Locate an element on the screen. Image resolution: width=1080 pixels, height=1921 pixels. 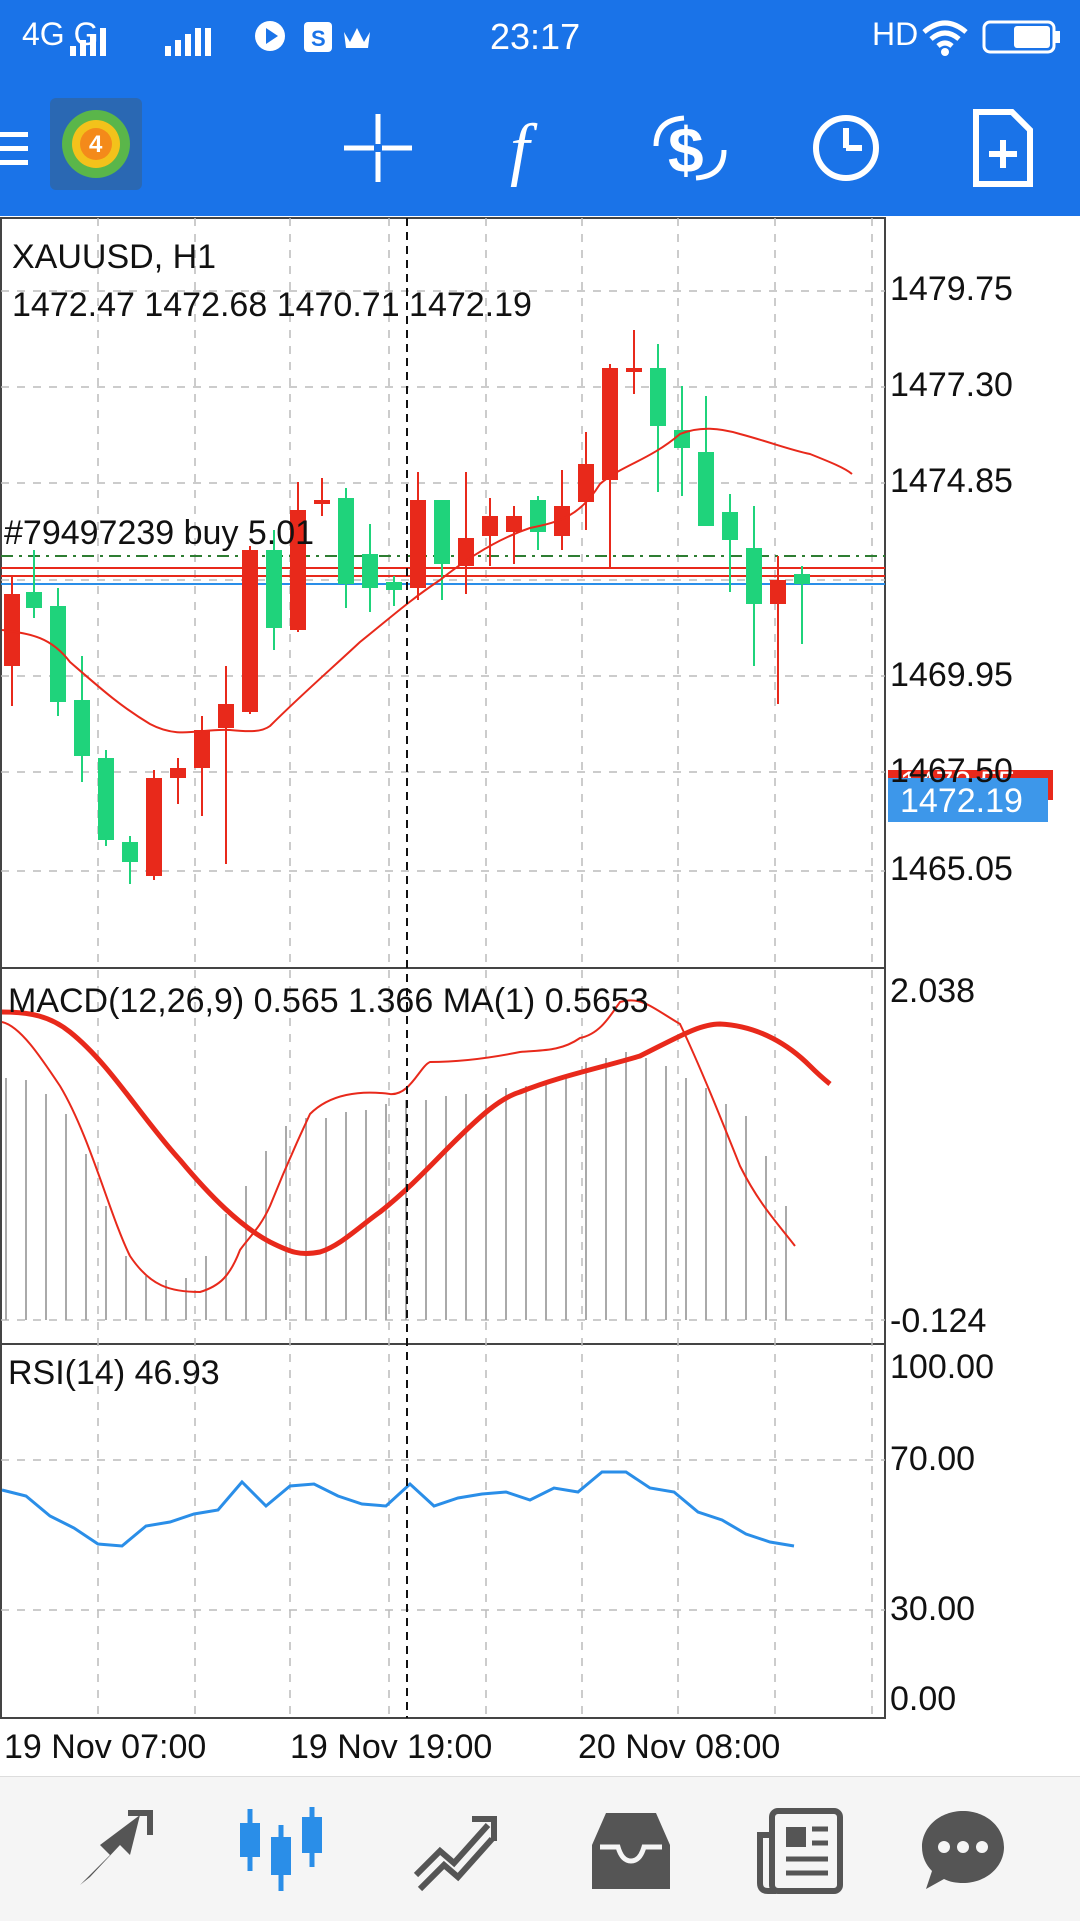
price-axis-label: 1465.05 is located at coordinates (951, 869).